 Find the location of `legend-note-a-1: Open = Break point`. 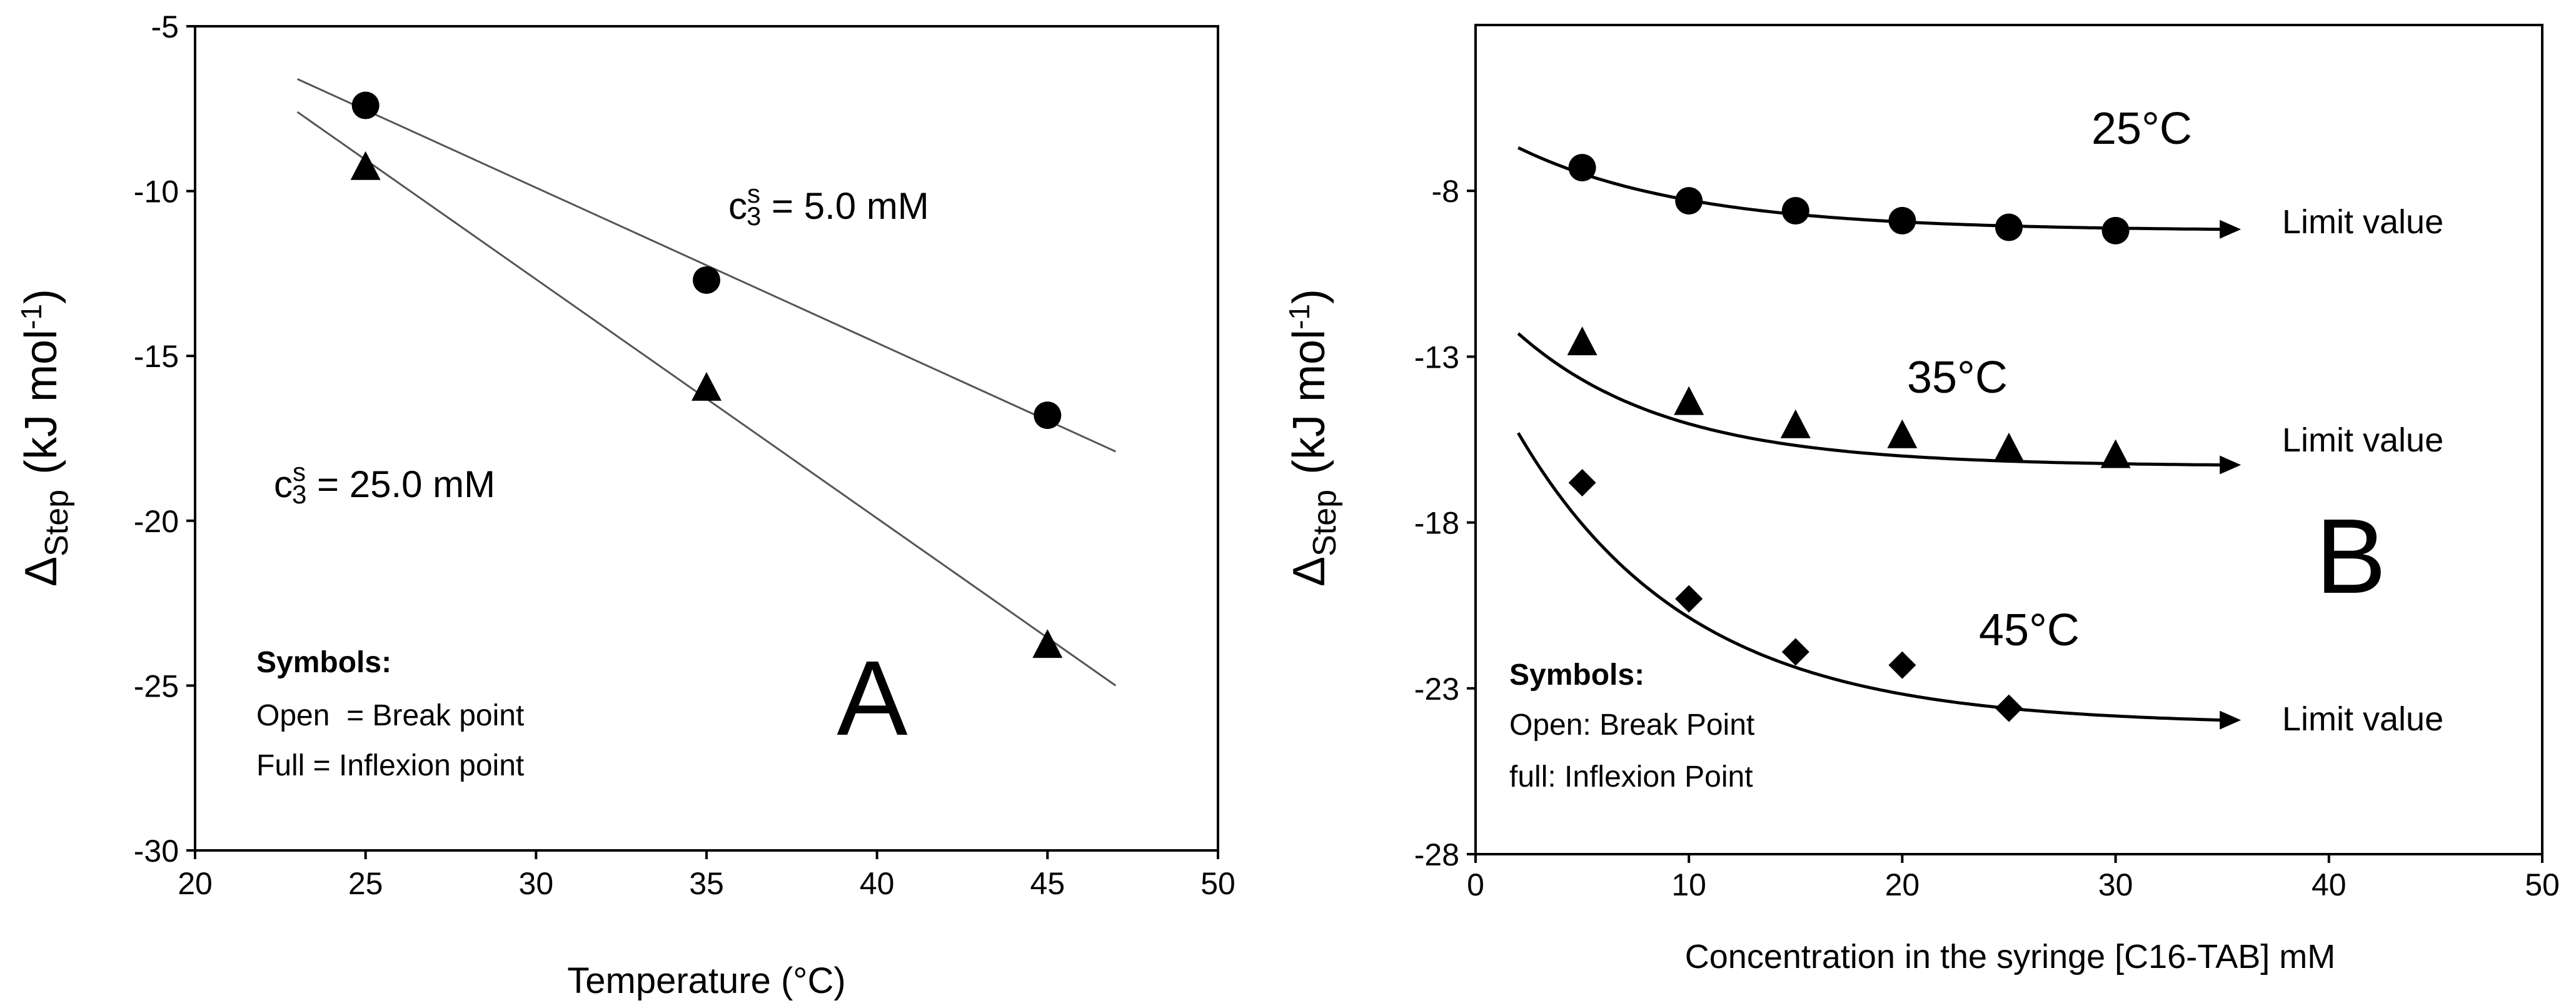

legend-note-a-1: Open = Break point is located at coordinates (390, 715).